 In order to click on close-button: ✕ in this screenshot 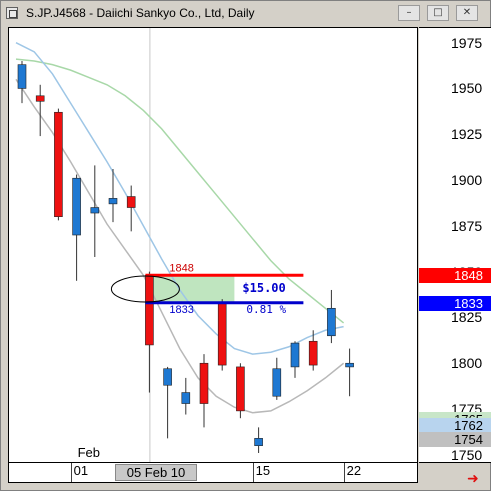, I will do `click(467, 13)`.